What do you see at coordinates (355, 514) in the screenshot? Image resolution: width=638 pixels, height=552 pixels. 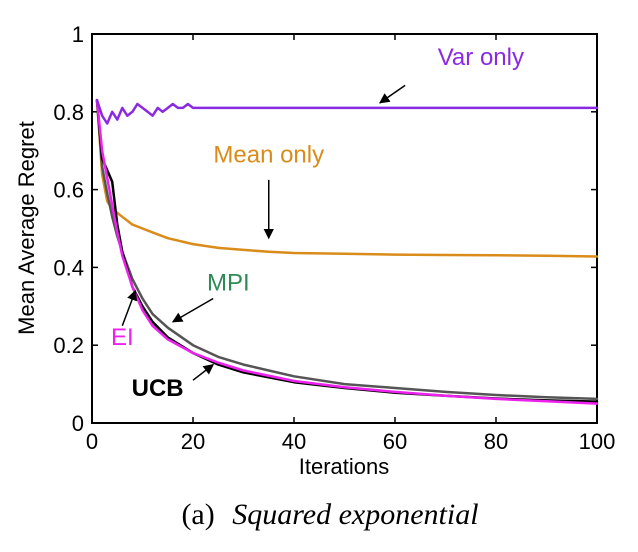 I see `caption-text: Squared exponential` at bounding box center [355, 514].